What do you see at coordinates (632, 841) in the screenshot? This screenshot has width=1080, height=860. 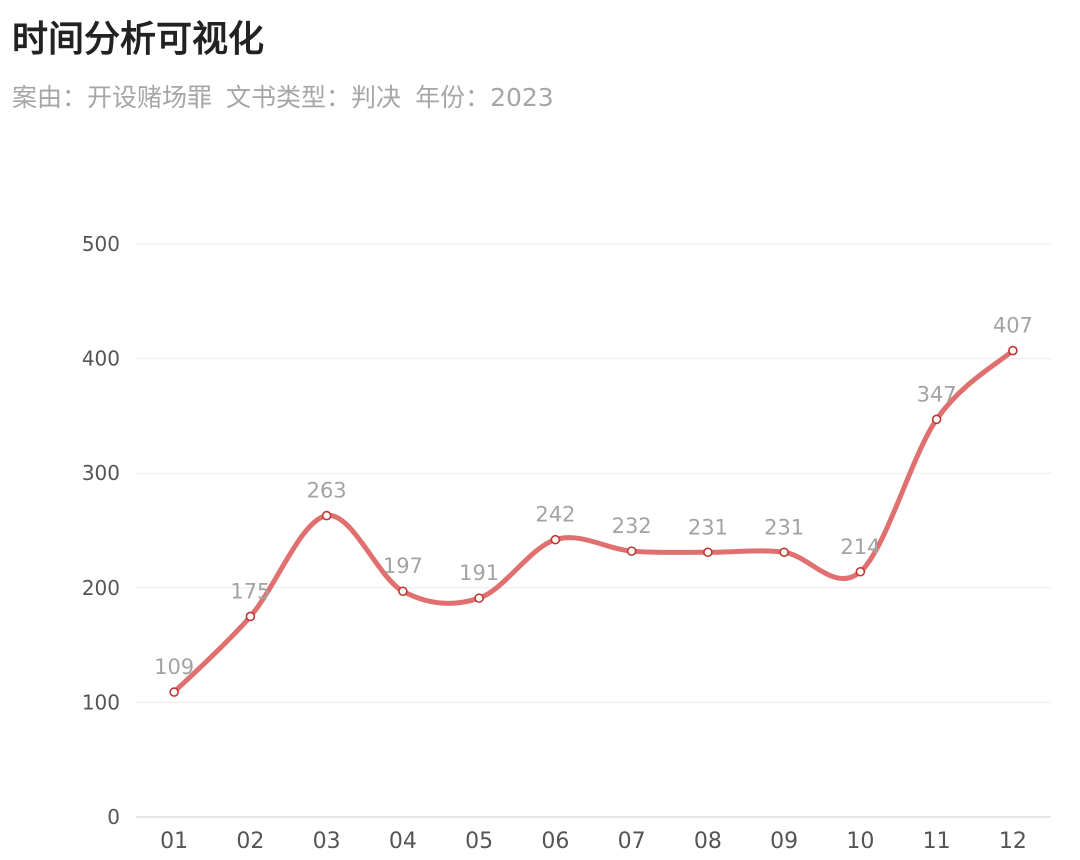 I see `x-tick-label: 07` at bounding box center [632, 841].